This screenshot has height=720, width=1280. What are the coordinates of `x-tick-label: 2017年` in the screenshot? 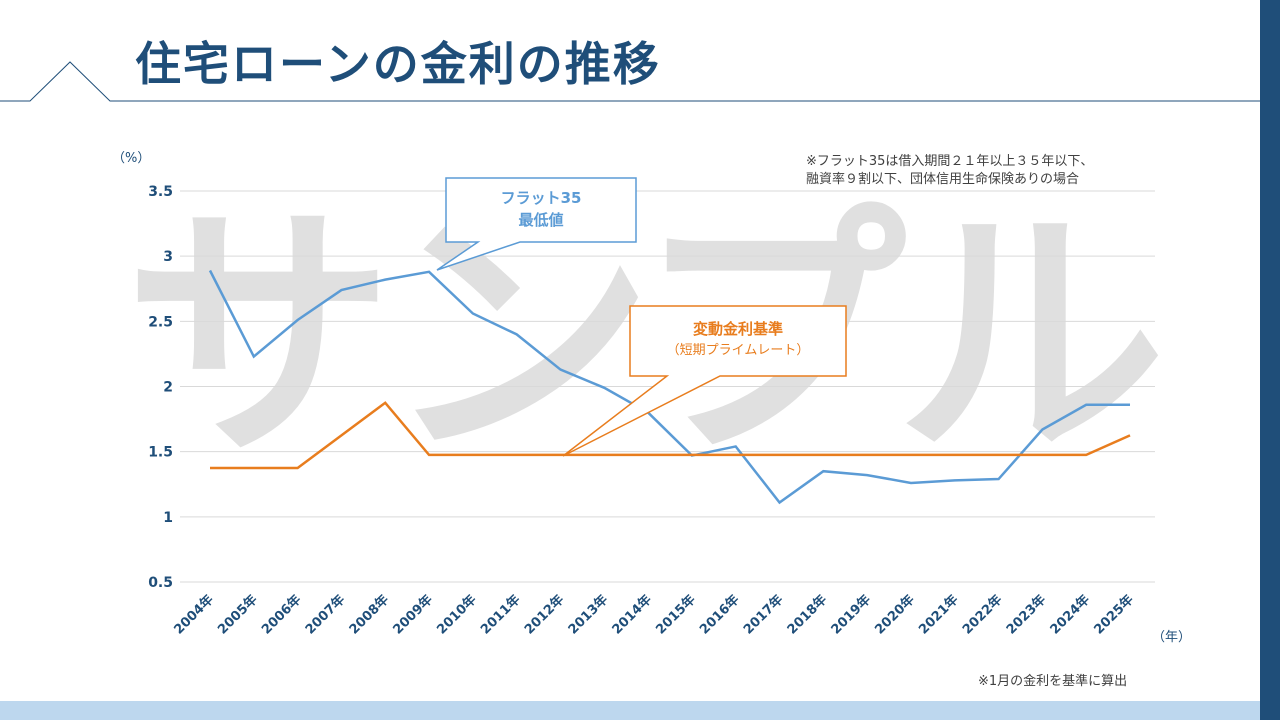 It's located at (763, 615).